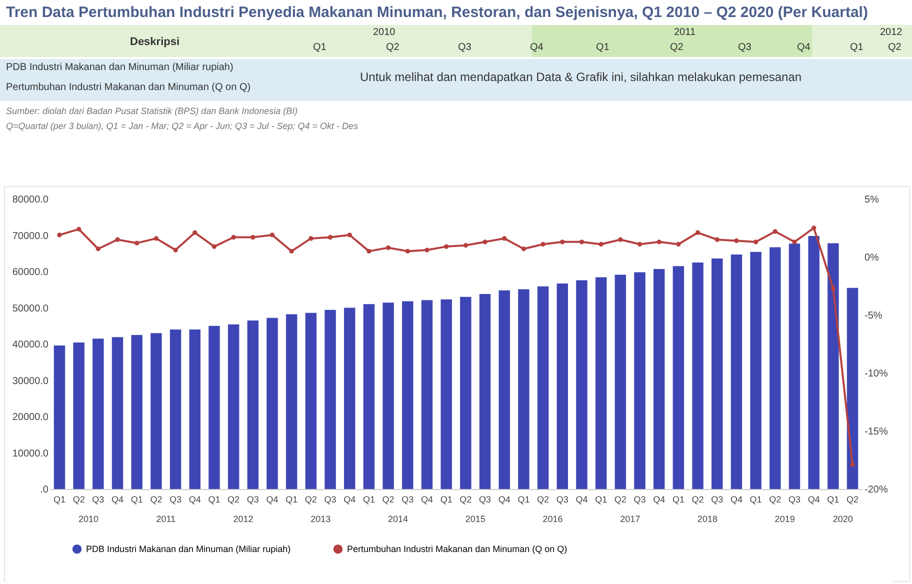  What do you see at coordinates (128, 87) in the screenshot?
I see `text: Pertumbuhan Industri Makanan dan Minuman (Q on Q)` at bounding box center [128, 87].